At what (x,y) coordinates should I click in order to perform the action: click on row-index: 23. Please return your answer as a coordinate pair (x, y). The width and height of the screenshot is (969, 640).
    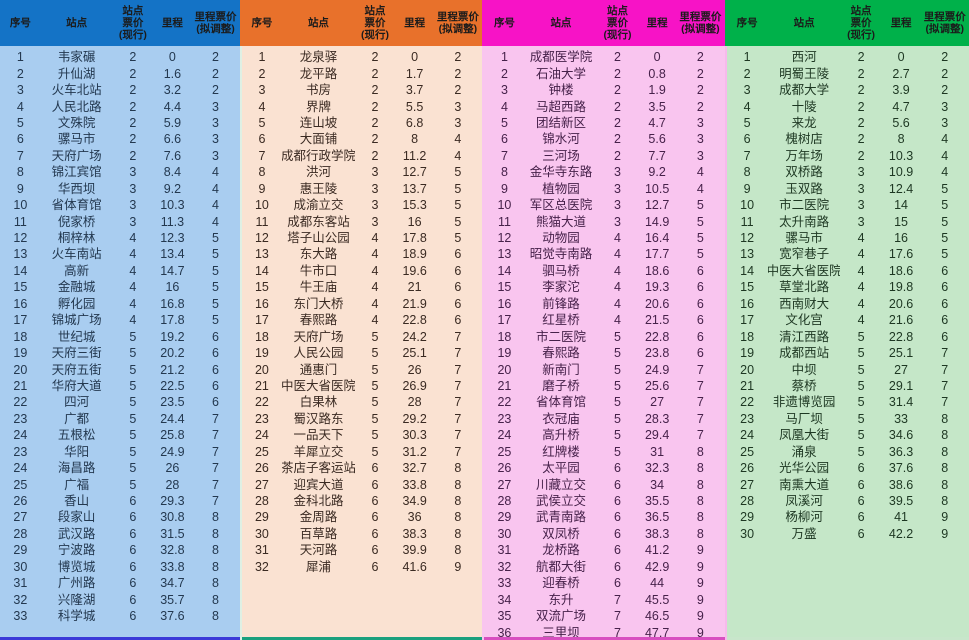
    Looking at the image, I should click on (20, 418).